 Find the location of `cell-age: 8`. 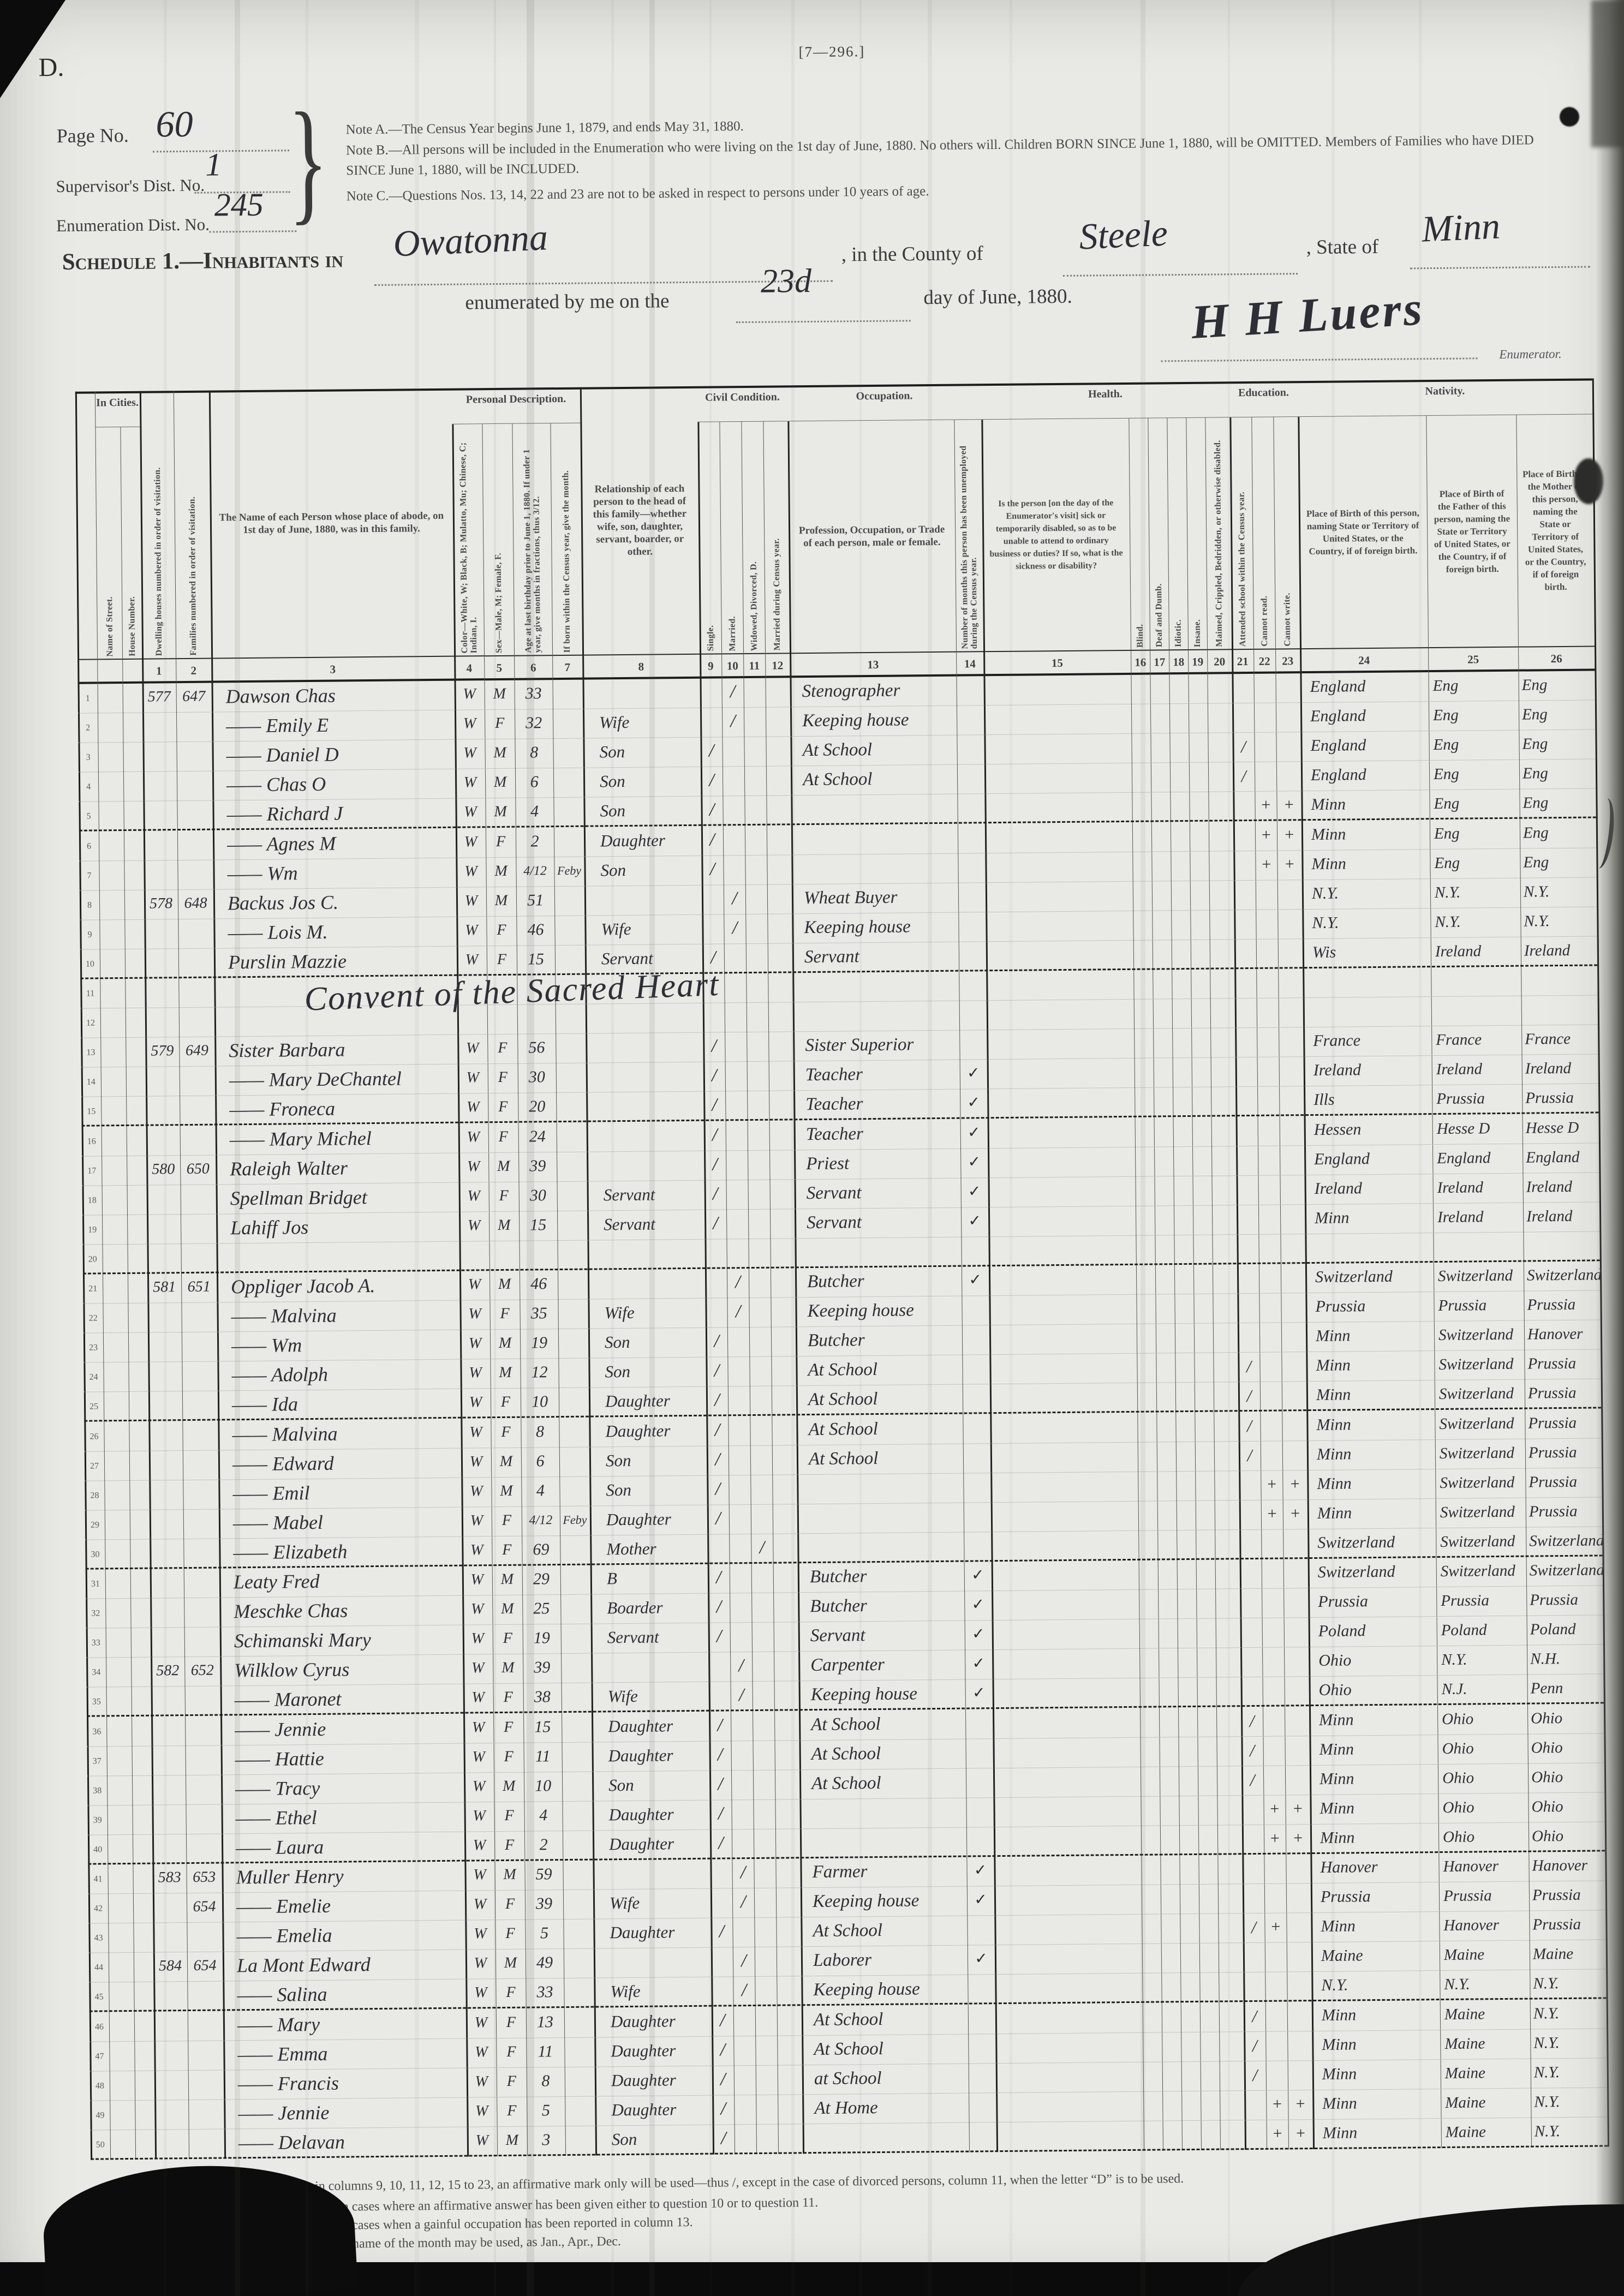

cell-age: 8 is located at coordinates (545, 2080).